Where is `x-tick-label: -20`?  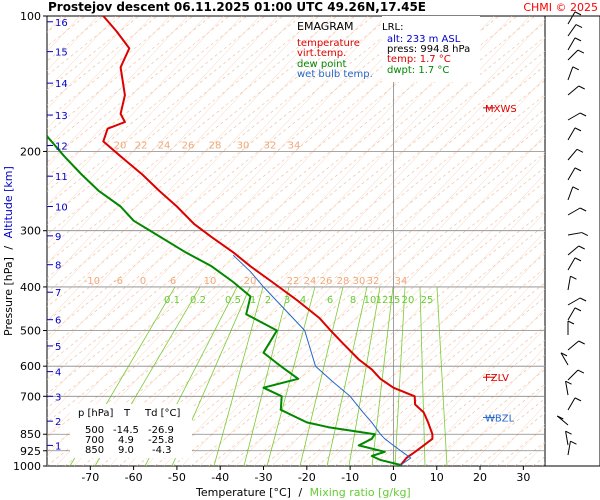 x-tick-label: -20 is located at coordinates (307, 477).